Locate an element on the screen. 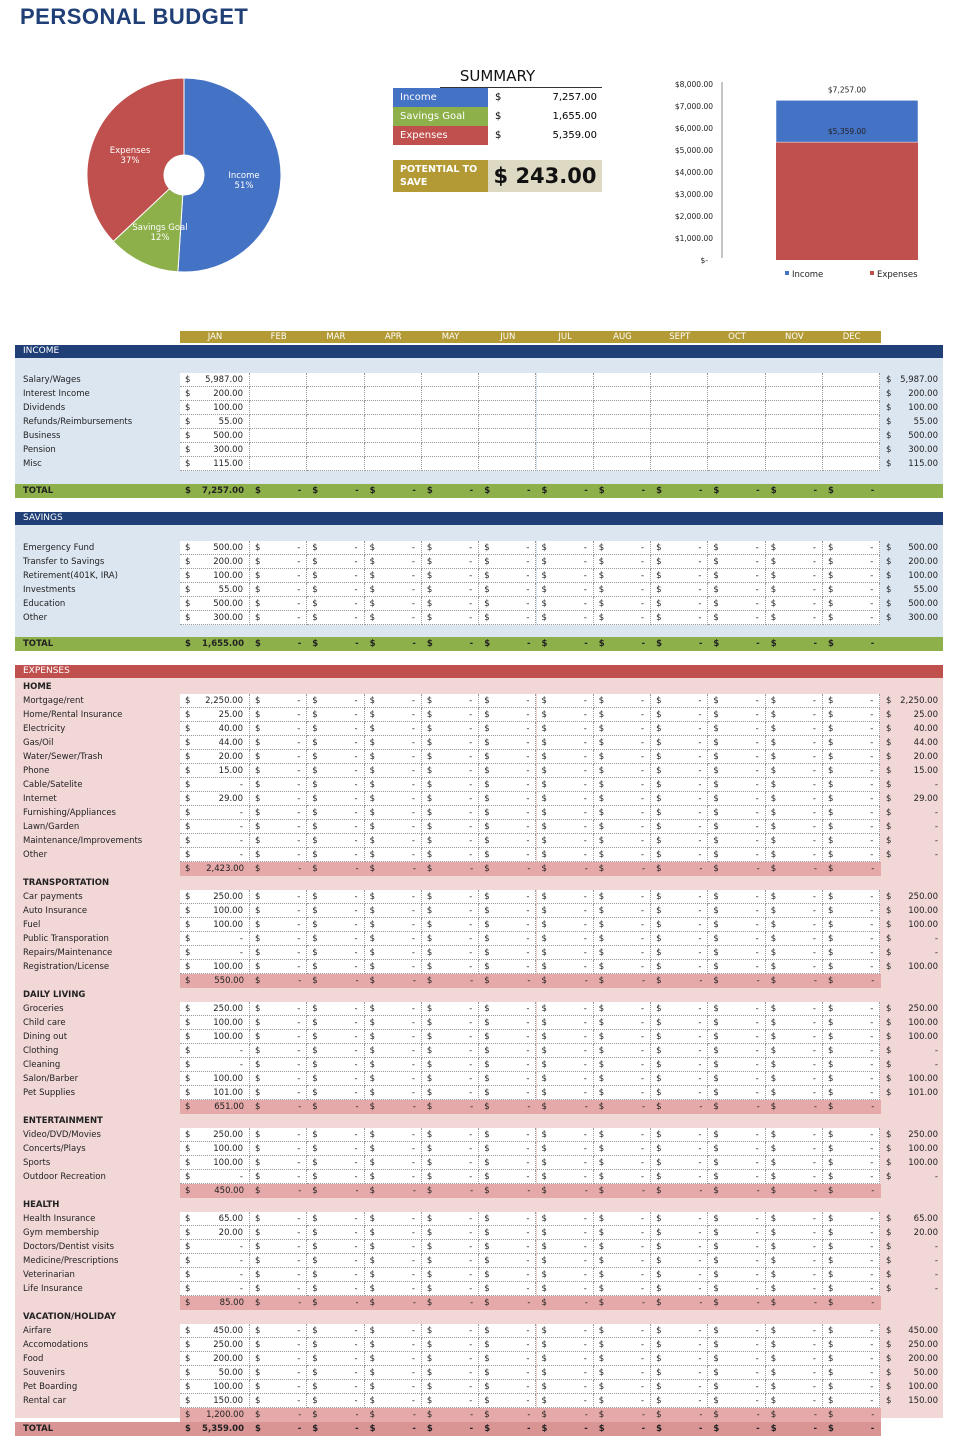 This screenshot has height=1446, width=960. cell-jan: $55.00 is located at coordinates (215, 590).